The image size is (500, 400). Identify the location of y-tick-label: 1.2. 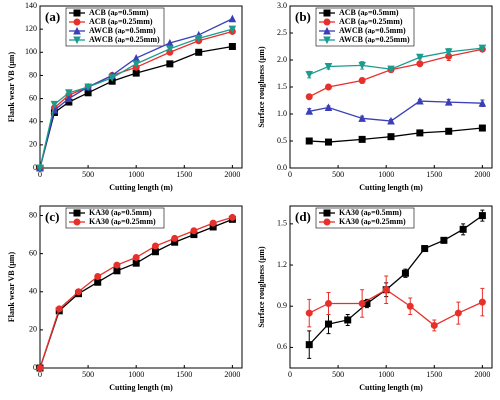
(282, 264).